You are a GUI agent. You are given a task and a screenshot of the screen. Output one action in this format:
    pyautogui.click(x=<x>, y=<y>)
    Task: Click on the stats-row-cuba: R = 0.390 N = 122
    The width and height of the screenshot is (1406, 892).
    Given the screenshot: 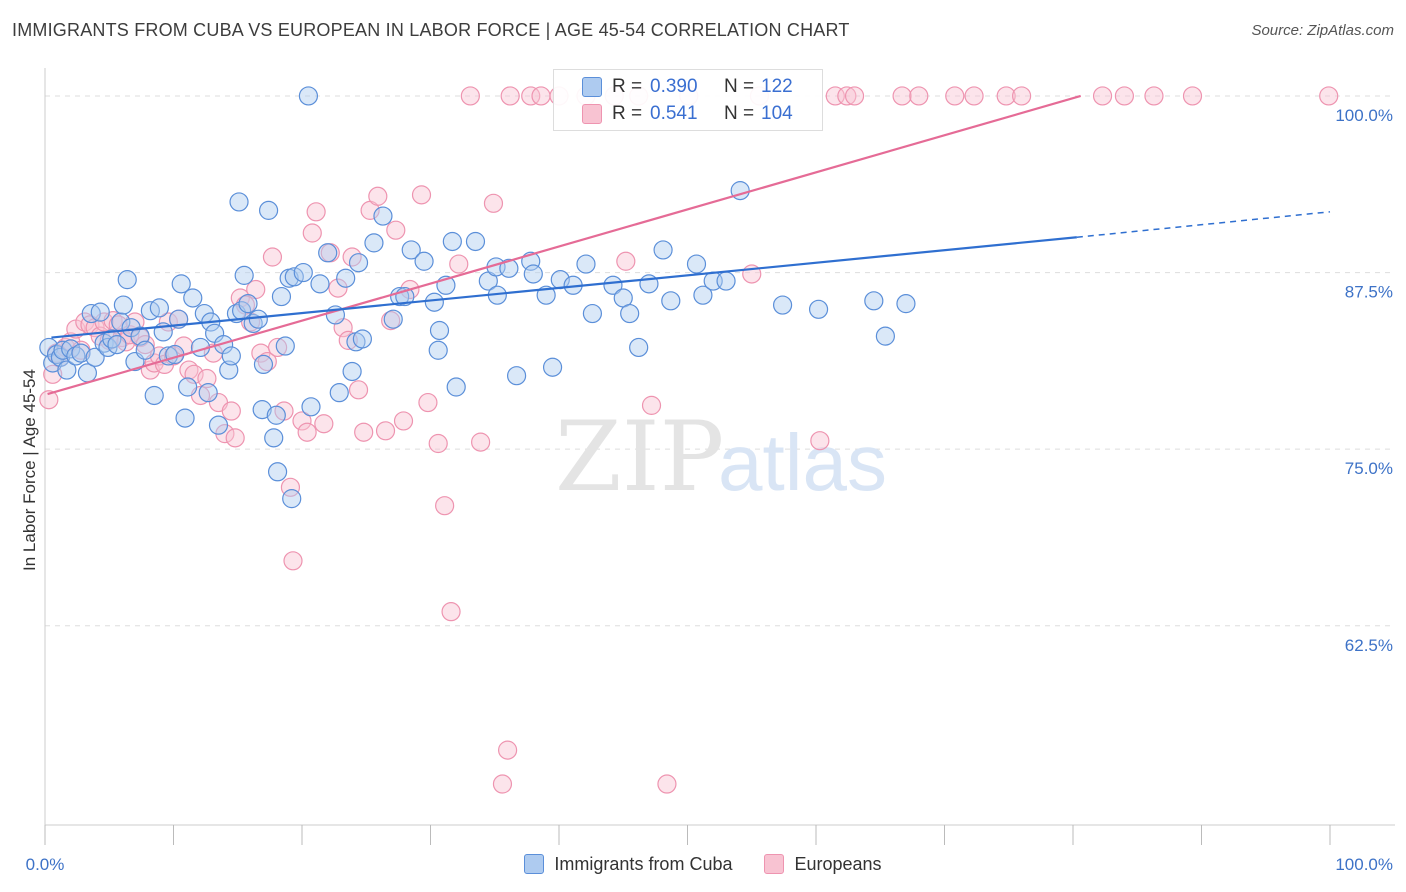 What is the action you would take?
    pyautogui.click(x=688, y=87)
    